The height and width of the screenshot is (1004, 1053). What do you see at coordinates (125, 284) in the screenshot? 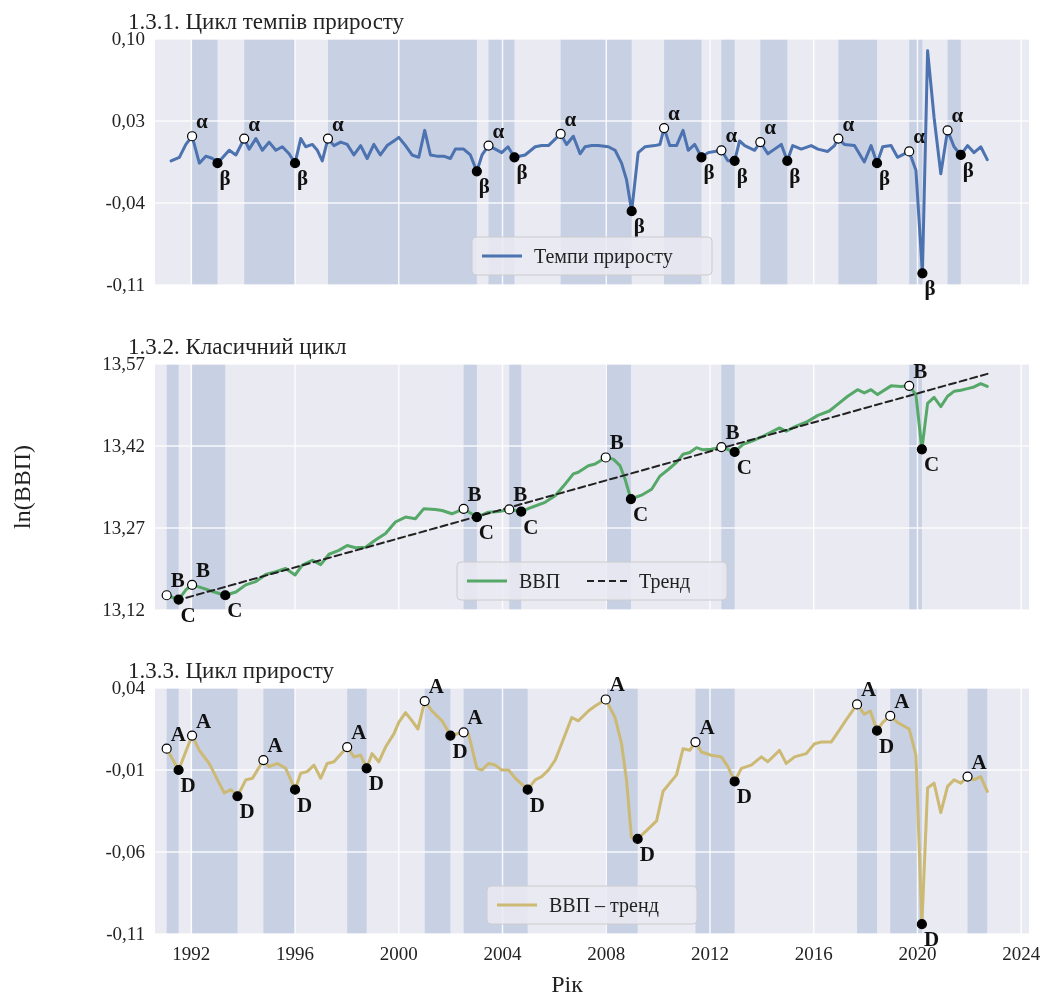
I see `y-tick-label: -0,11` at bounding box center [125, 284].